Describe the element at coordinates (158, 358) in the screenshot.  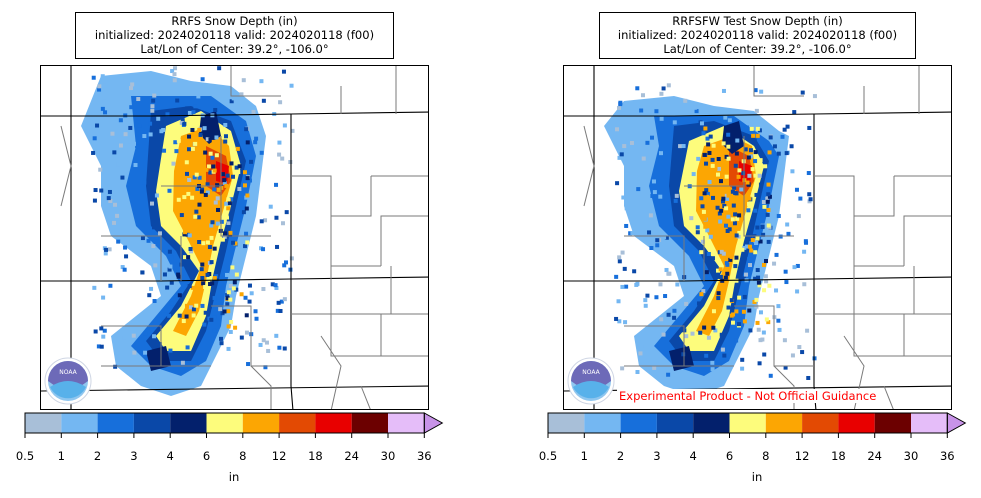
I see `snow-pocket-navy` at that location.